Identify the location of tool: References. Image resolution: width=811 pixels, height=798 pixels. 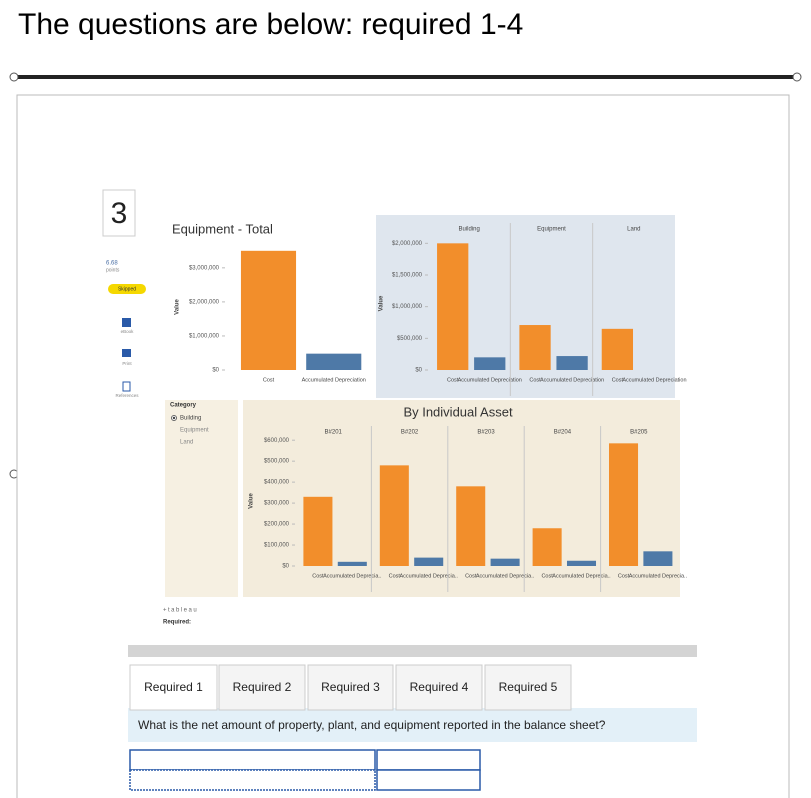
(127, 395).